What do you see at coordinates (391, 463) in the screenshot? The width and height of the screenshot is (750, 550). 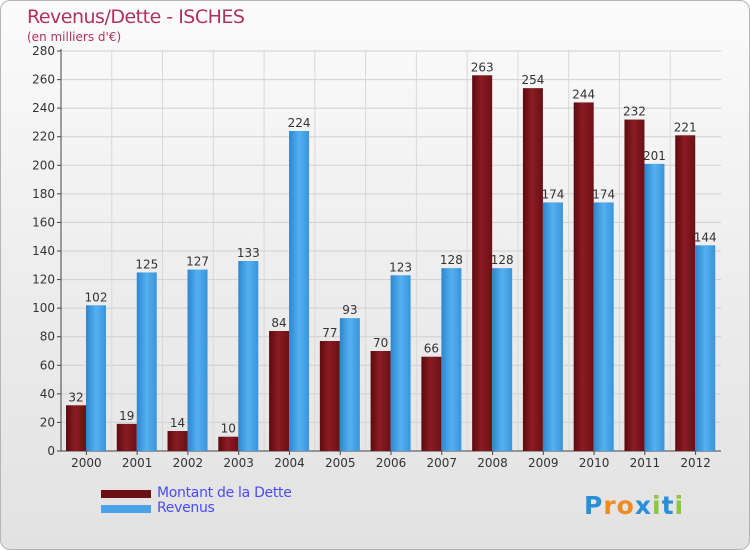 I see `x-tick-label: 2006` at bounding box center [391, 463].